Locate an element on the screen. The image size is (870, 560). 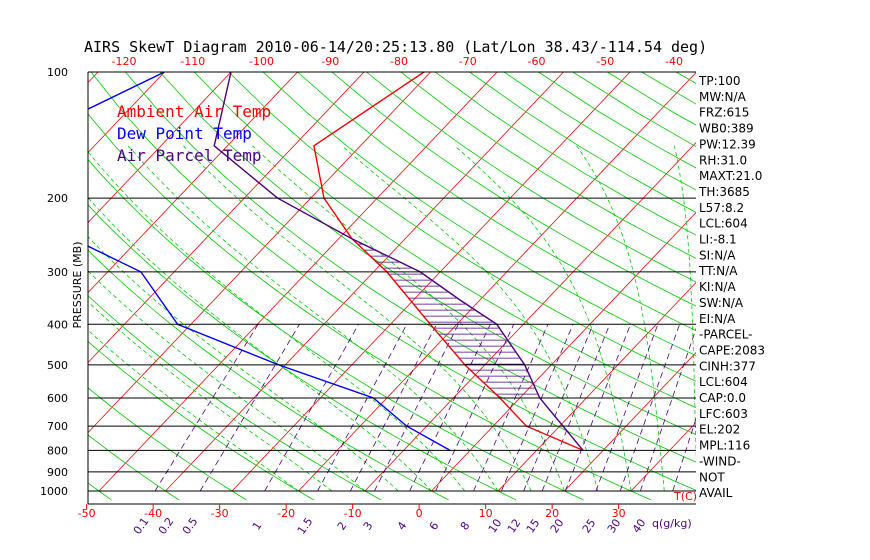
top-temp-tick-label: -40 is located at coordinates (674, 61).